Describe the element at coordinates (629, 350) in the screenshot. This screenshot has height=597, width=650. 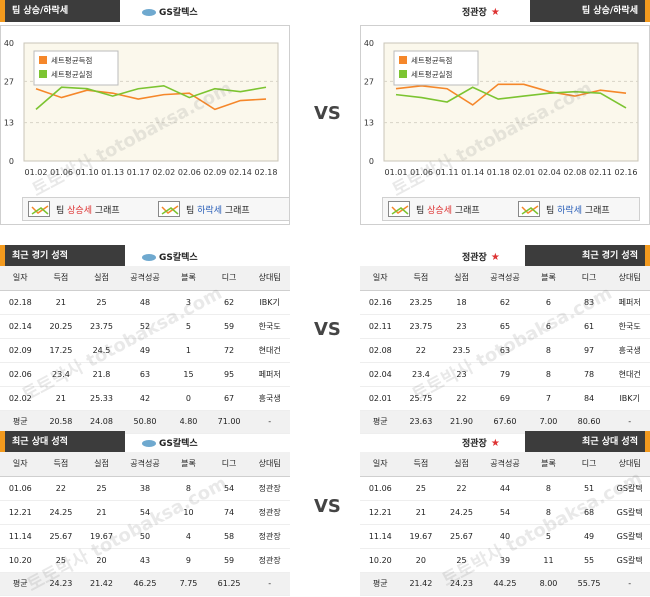
I see `table-cell: 흥국생` at that location.